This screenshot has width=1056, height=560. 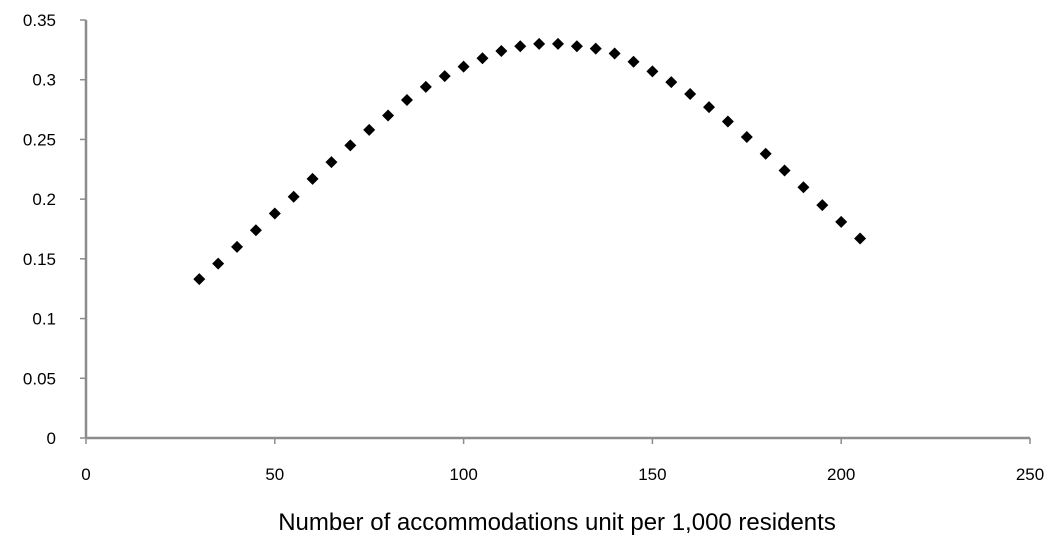 What do you see at coordinates (39, 259) in the screenshot?
I see `y-tick-label: 0.15` at bounding box center [39, 259].